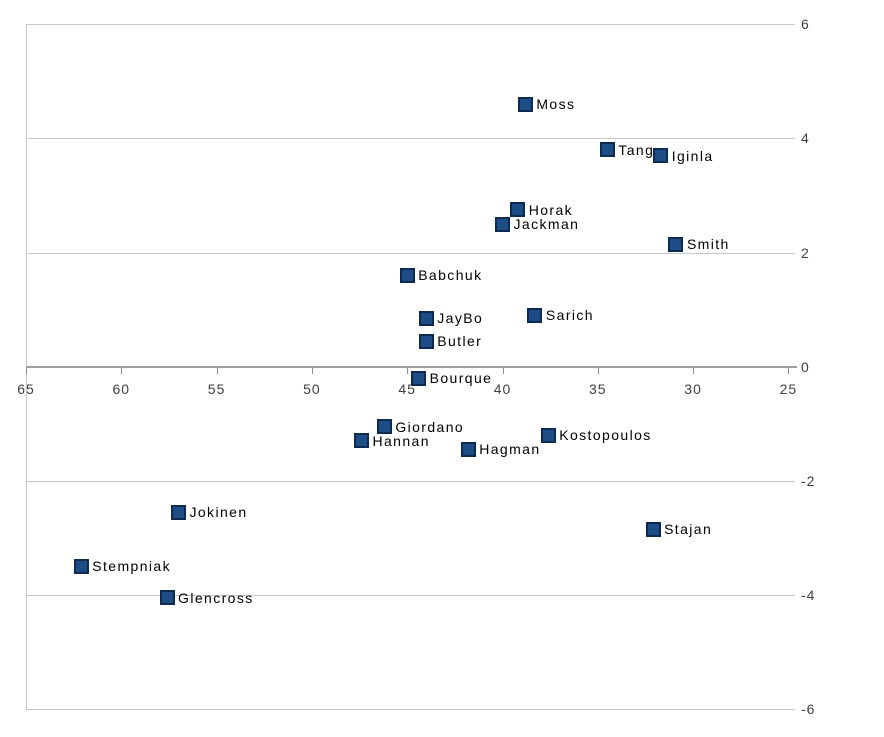 Image resolution: width=884 pixels, height=737 pixels. I want to click on gridline-y--6, so click(410, 710).